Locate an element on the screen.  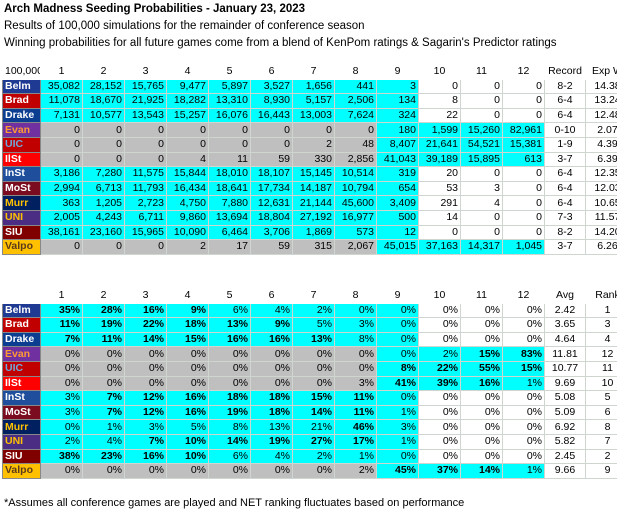
rank-cell: 5 is located at coordinates (601, 398).